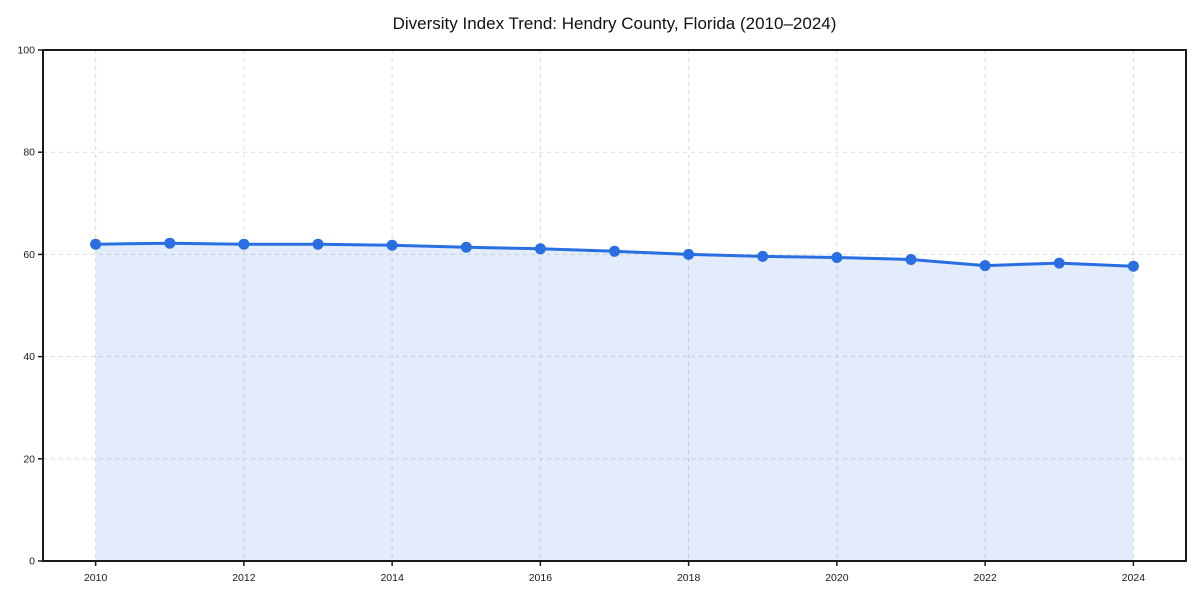 This screenshot has width=1200, height=600. What do you see at coordinates (96, 578) in the screenshot?
I see `x-tick-label: 2010` at bounding box center [96, 578].